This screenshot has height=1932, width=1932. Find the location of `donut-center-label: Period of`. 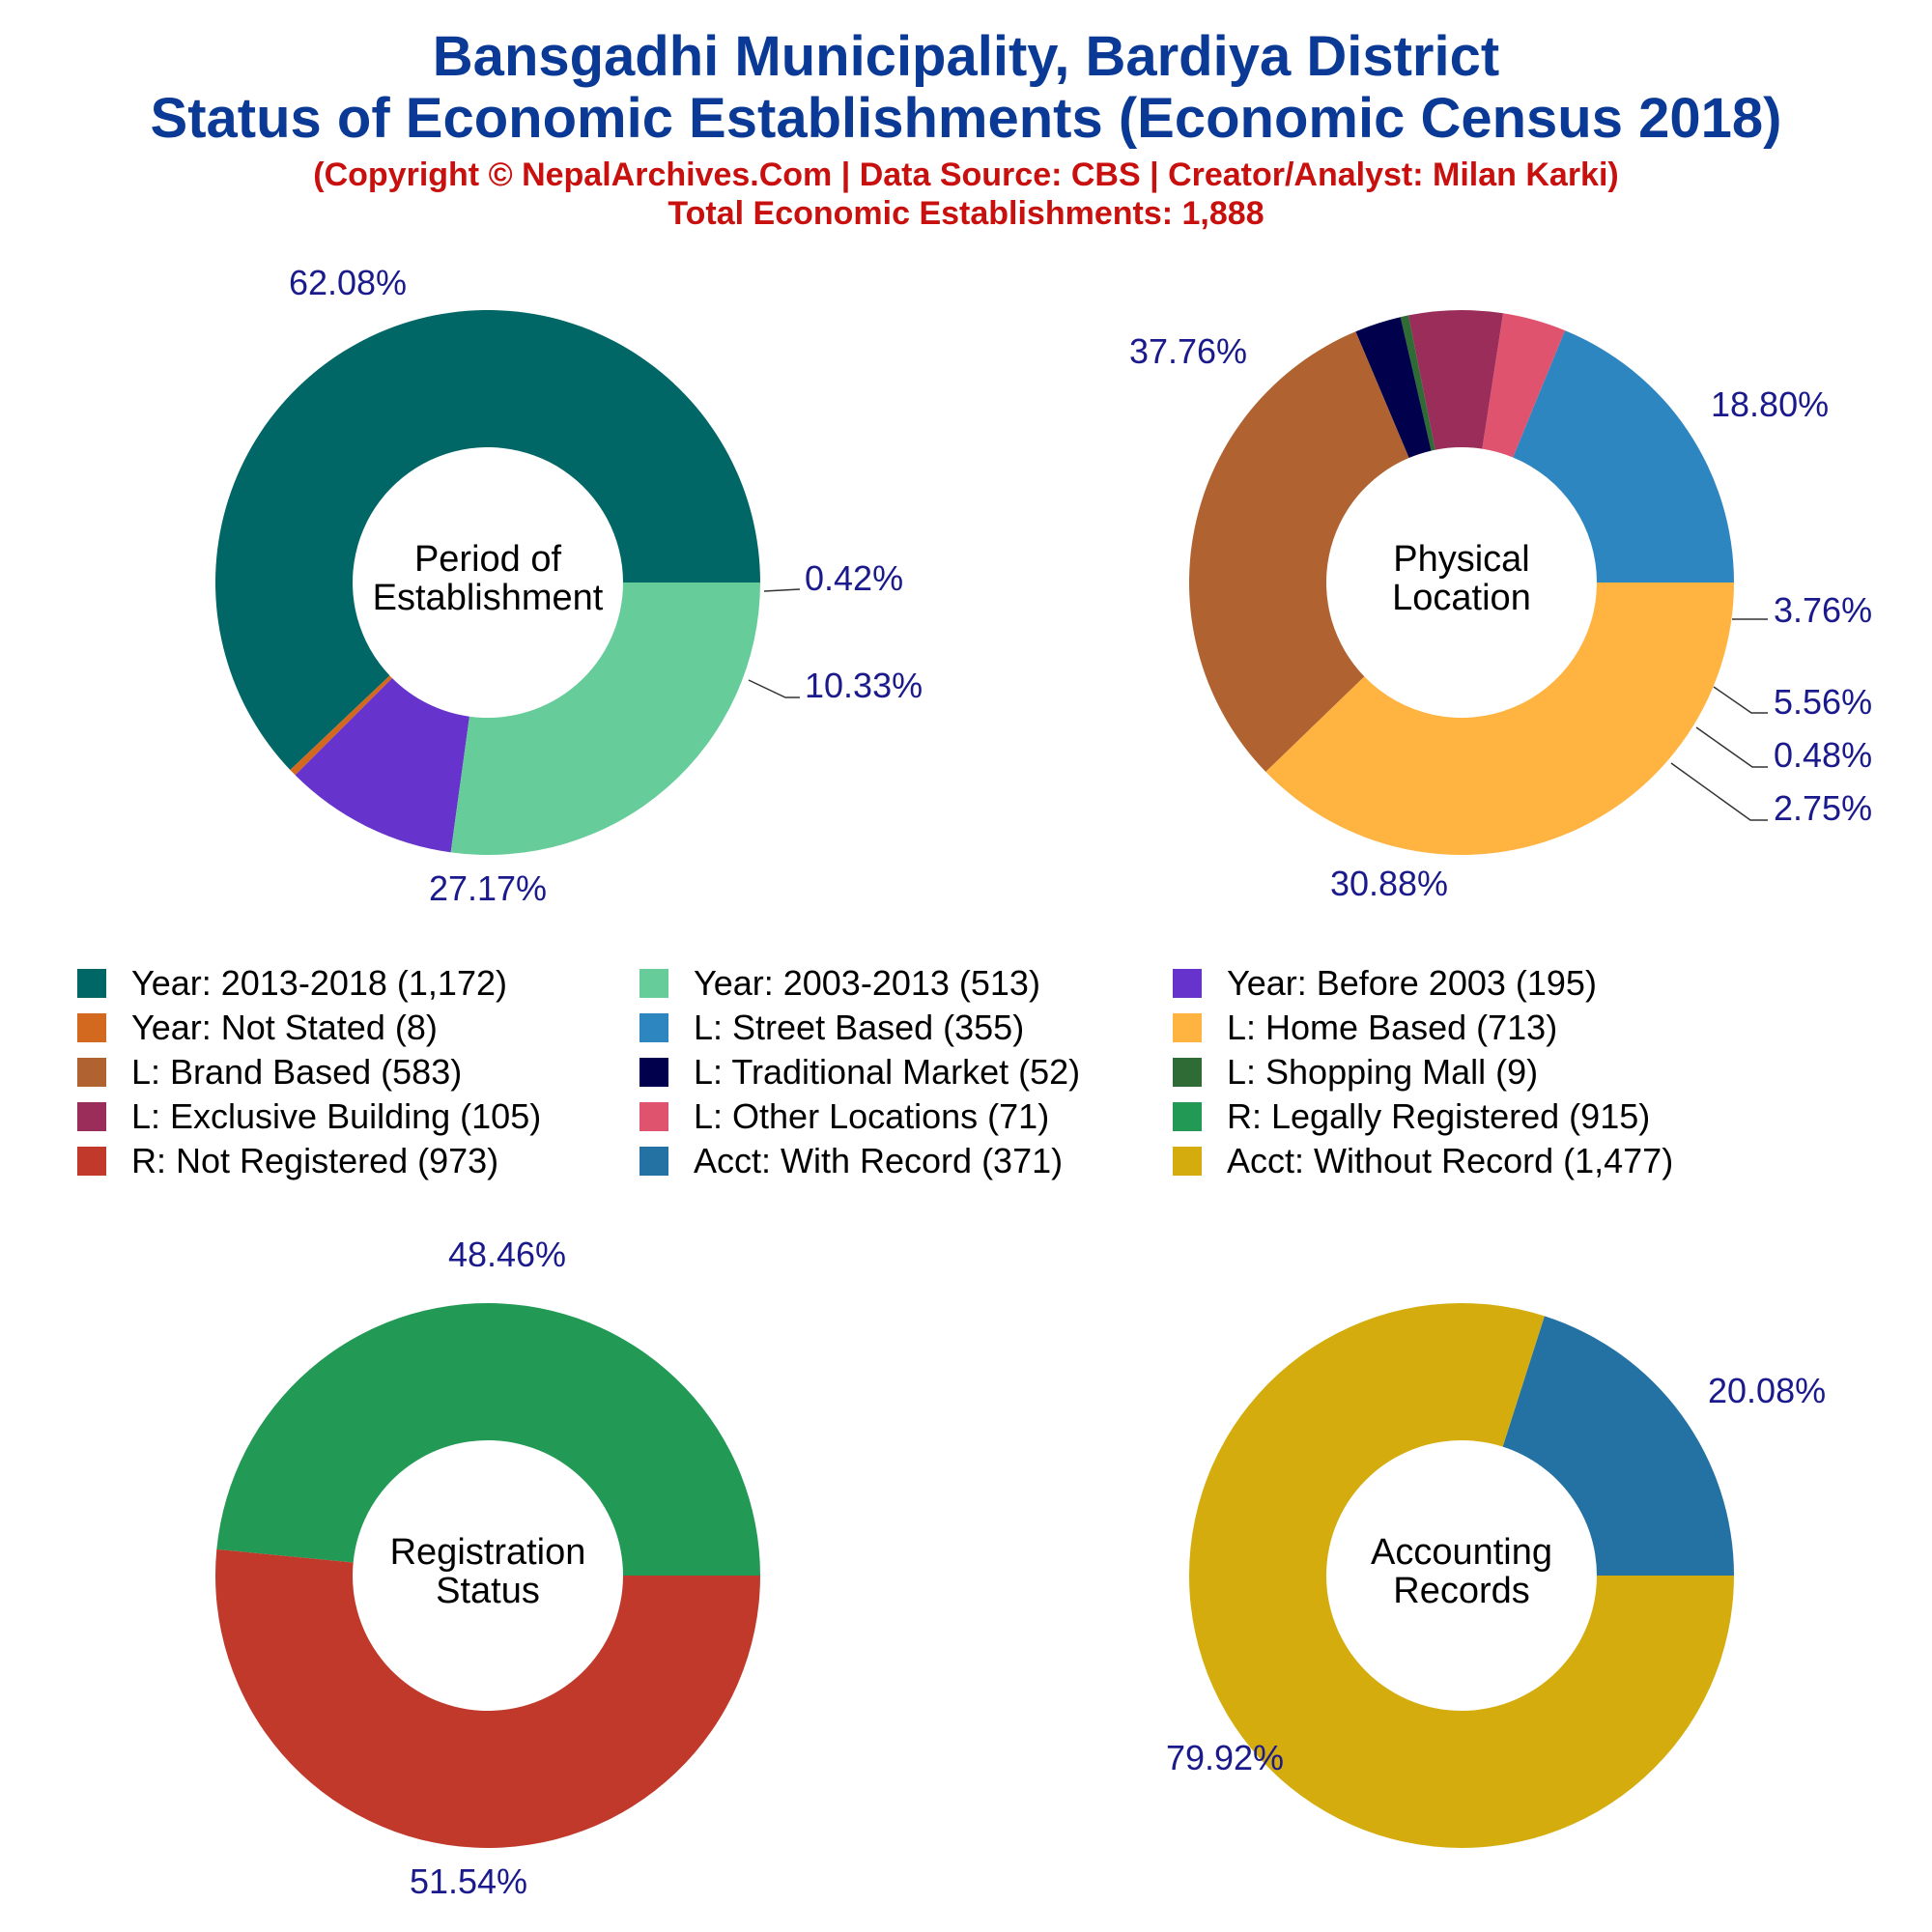

donut-center-label: Period of is located at coordinates (488, 559).